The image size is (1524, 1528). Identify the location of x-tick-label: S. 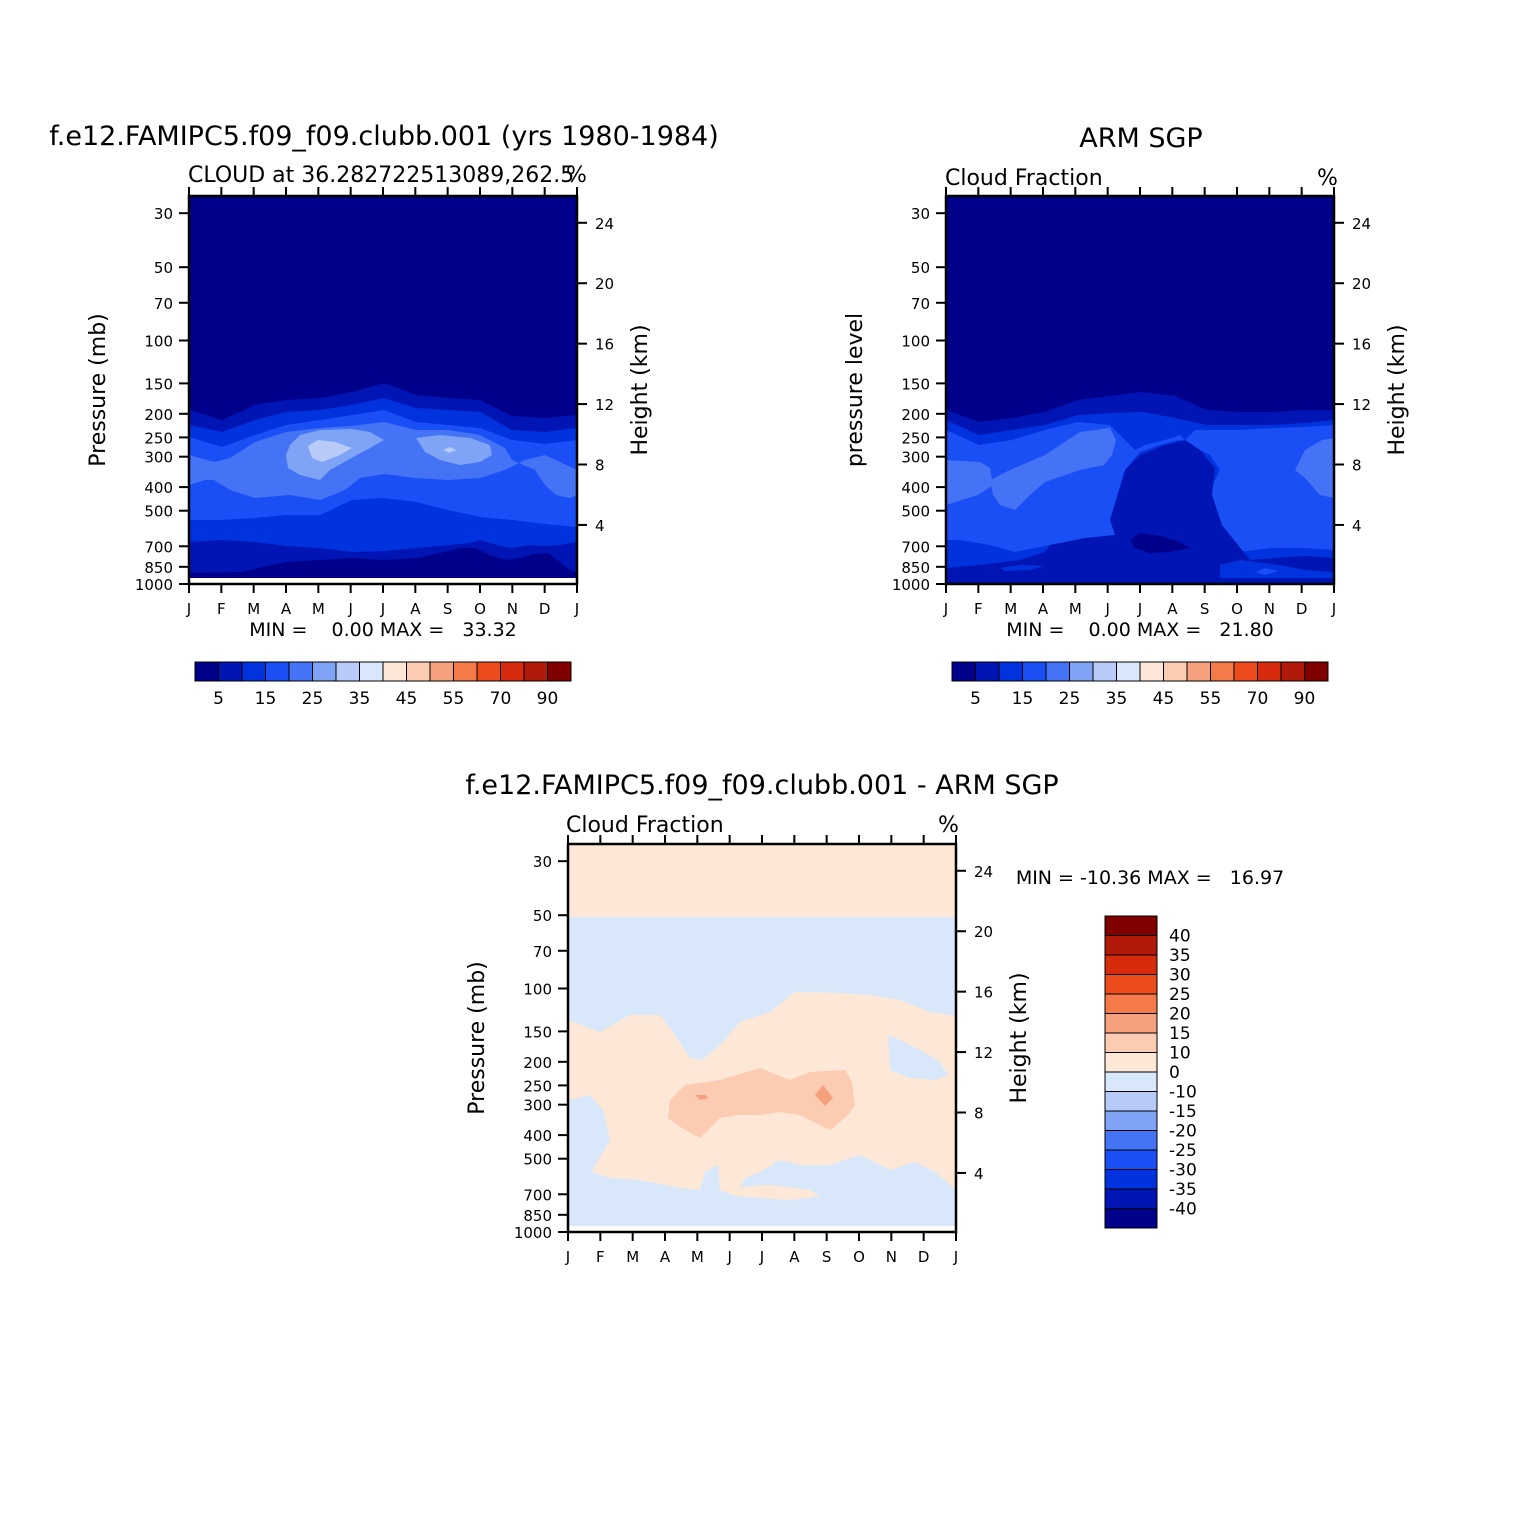
(448, 609).